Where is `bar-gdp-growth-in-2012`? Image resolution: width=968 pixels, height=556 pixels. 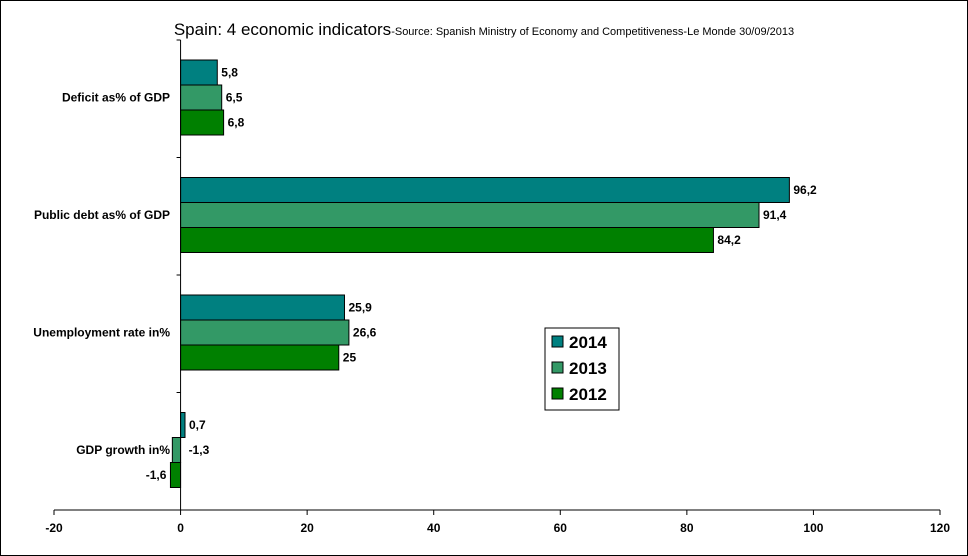 bar-gdp-growth-in-2012 is located at coordinates (175, 475).